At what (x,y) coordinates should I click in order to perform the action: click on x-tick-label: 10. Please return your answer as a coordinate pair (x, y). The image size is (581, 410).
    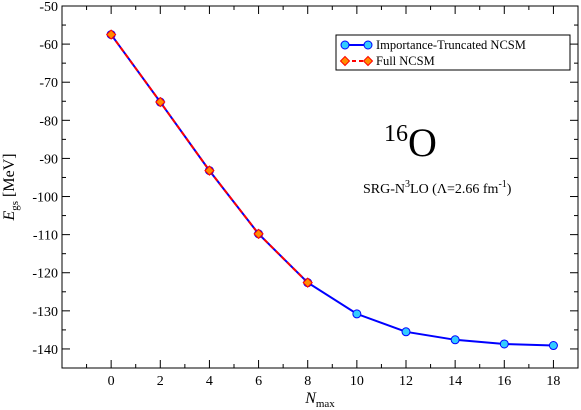
    Looking at the image, I should click on (357, 381).